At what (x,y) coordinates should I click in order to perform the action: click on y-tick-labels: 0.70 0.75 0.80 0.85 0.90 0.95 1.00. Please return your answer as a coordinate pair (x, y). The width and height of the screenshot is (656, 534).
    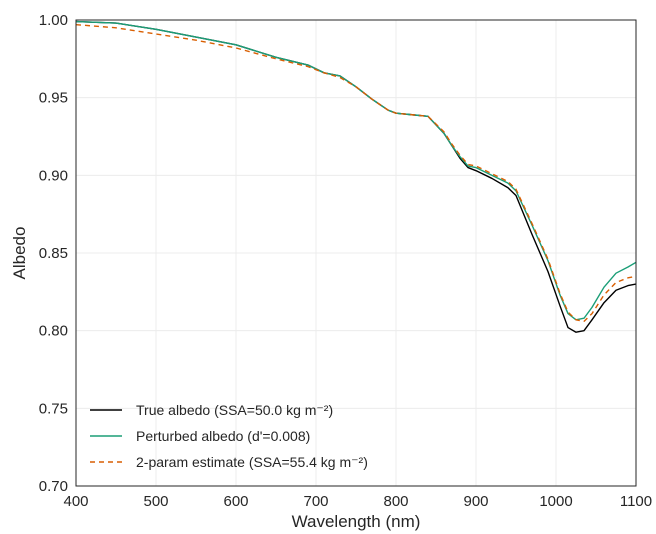
    Looking at the image, I should click on (53, 253).